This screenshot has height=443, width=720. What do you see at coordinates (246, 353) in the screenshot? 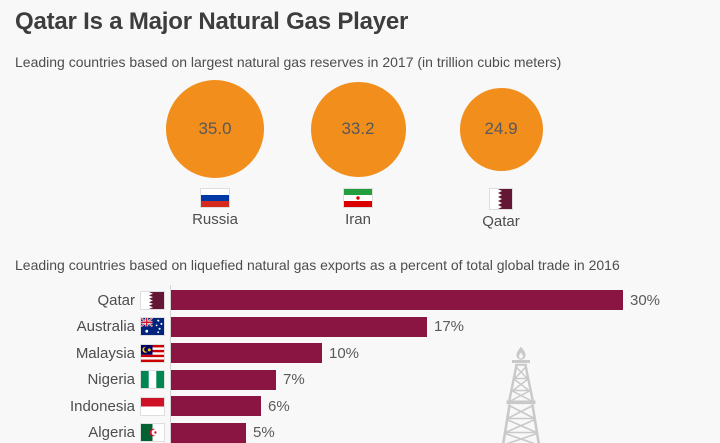
I see `bar-malaysia` at bounding box center [246, 353].